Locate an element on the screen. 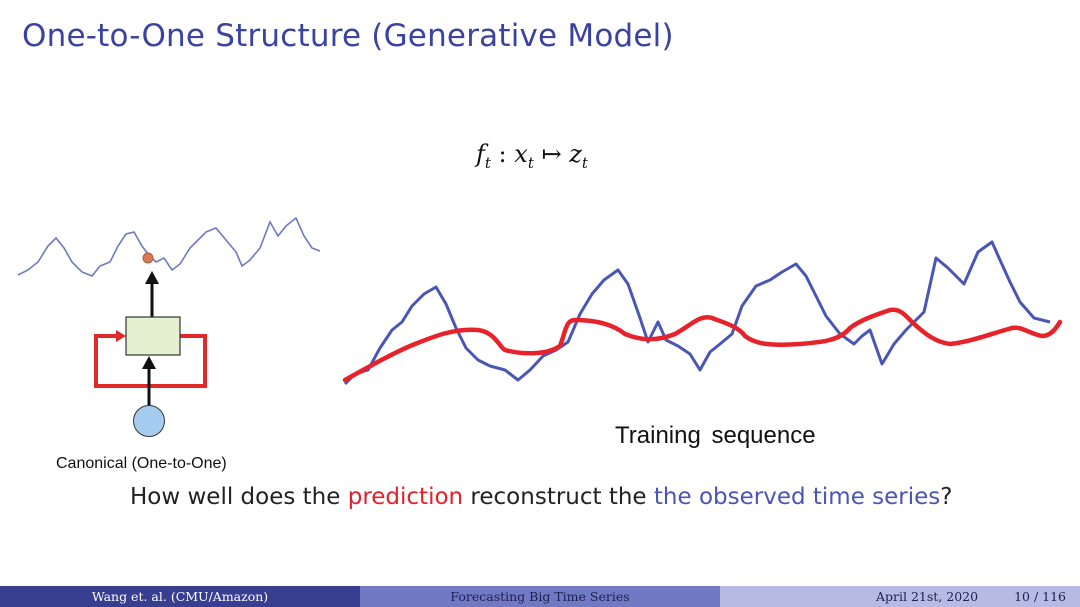 This screenshot has width=1080, height=607. footer-author-text: Wang et. al. (CMU/Amazon) is located at coordinates (180, 596).